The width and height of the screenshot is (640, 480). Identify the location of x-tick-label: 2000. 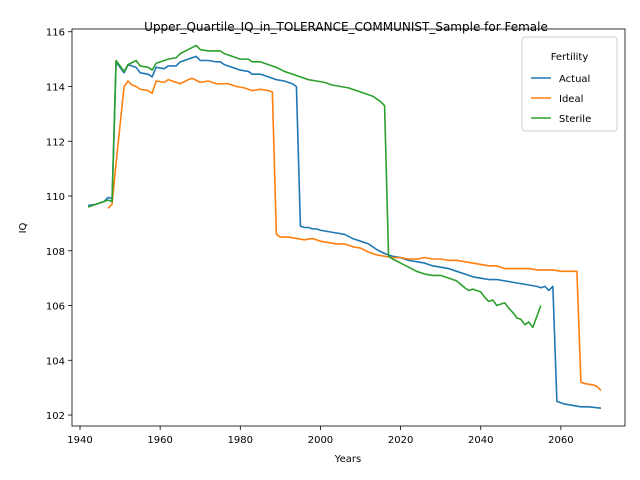
(320, 440).